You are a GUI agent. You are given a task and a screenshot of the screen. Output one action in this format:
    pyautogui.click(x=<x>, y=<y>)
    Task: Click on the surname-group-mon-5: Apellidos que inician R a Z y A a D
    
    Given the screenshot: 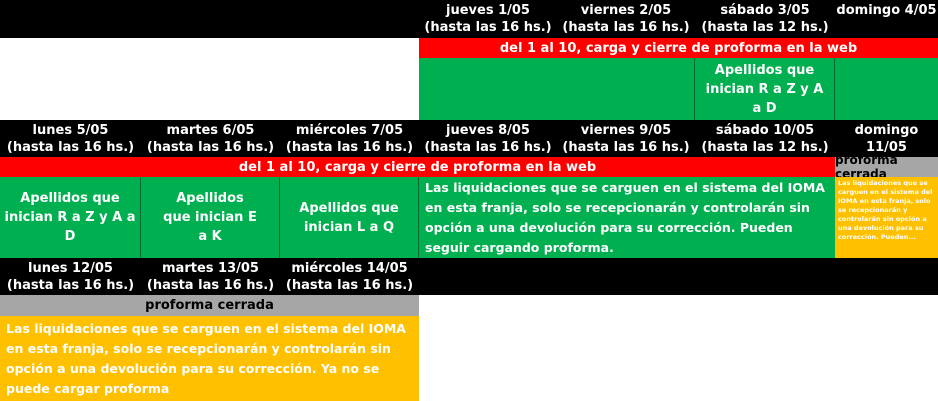 What is the action you would take?
    pyautogui.click(x=70, y=217)
    